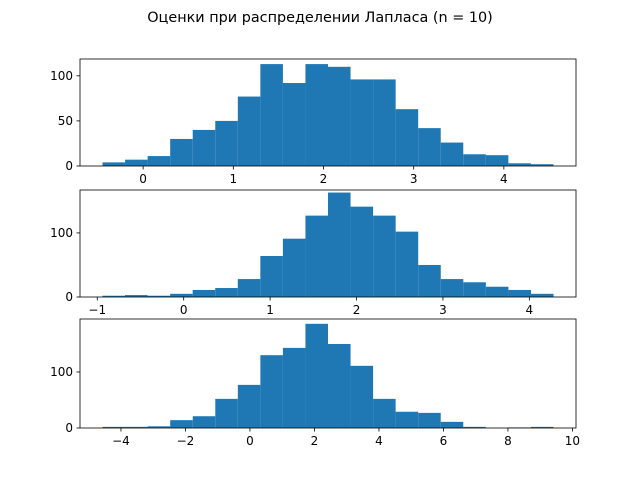  What do you see at coordinates (97, 310) in the screenshot?
I see `x-tick-label: −1` at bounding box center [97, 310].